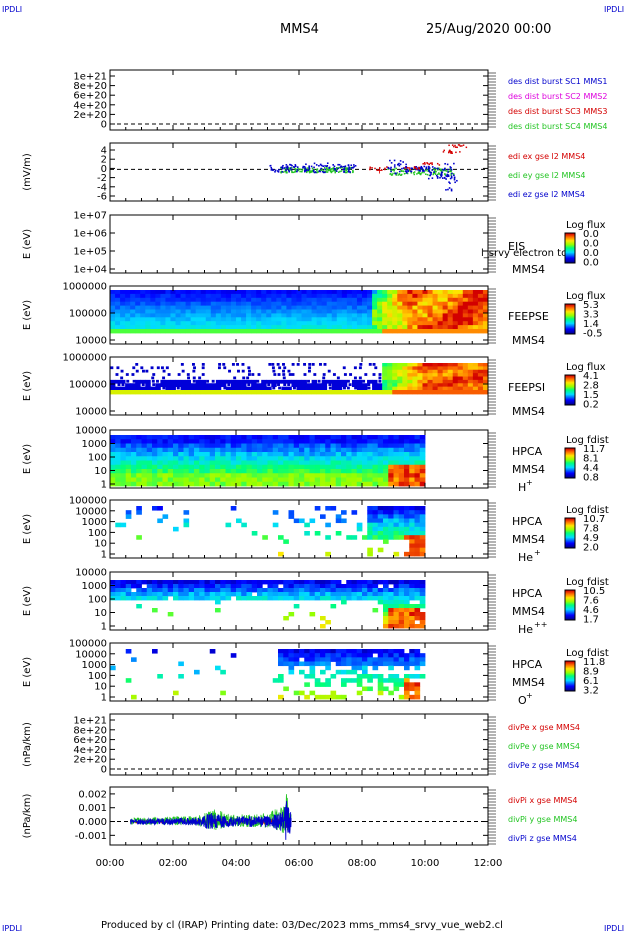 The width and height of the screenshot is (630, 934). Describe the element at coordinates (27, 172) in the screenshot. I see `y-axis-label: (mV/m)` at that location.